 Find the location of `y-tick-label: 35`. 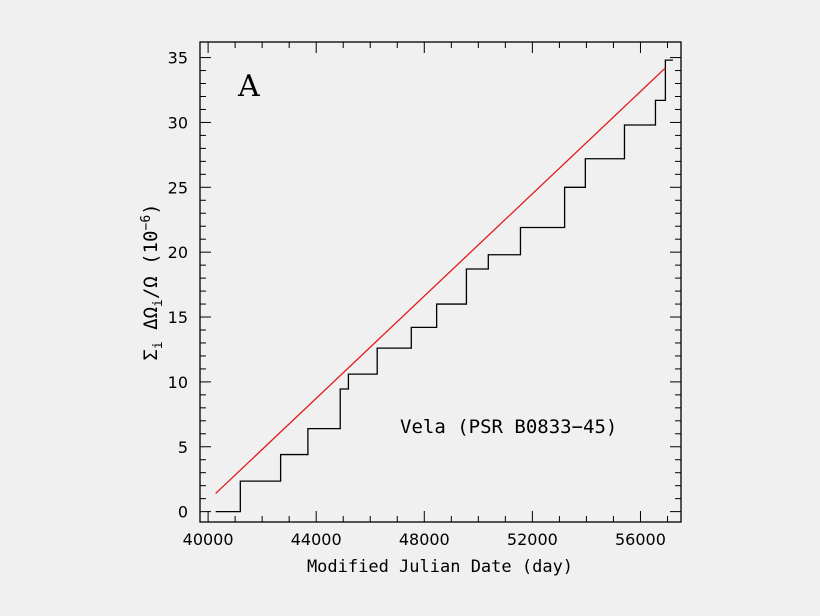

y-tick-label: 35 is located at coordinates (178, 58).